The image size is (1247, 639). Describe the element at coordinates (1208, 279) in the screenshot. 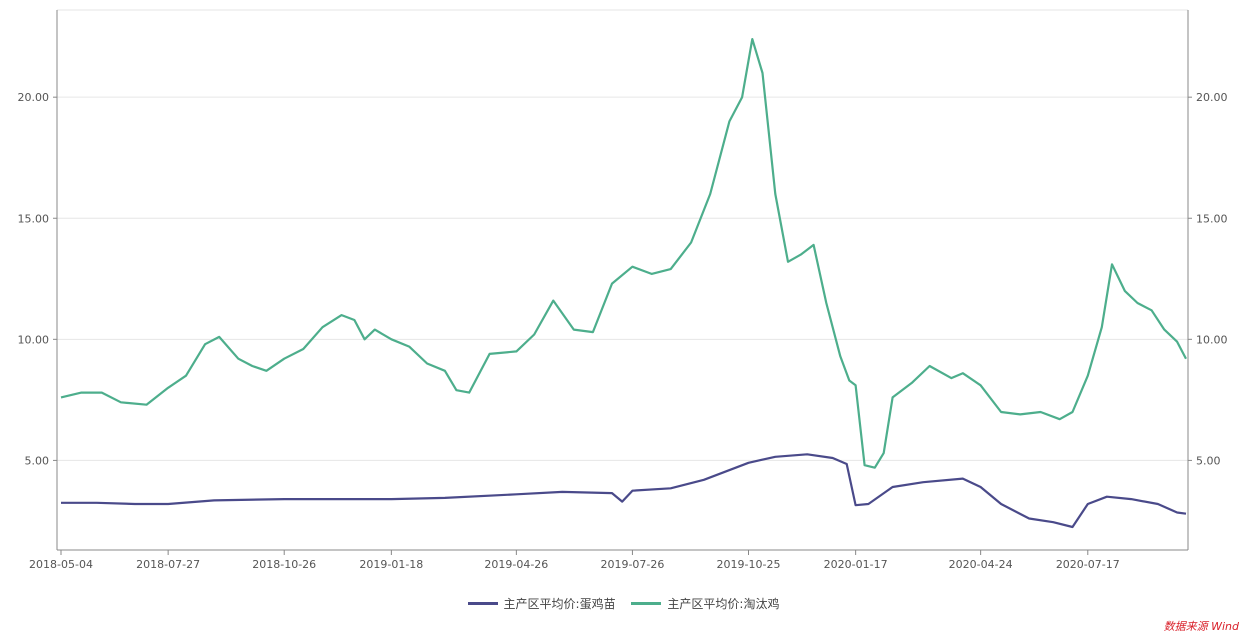

I see `y-axis-right-ticks: 5.00 10.00 15.00 20.00` at that location.